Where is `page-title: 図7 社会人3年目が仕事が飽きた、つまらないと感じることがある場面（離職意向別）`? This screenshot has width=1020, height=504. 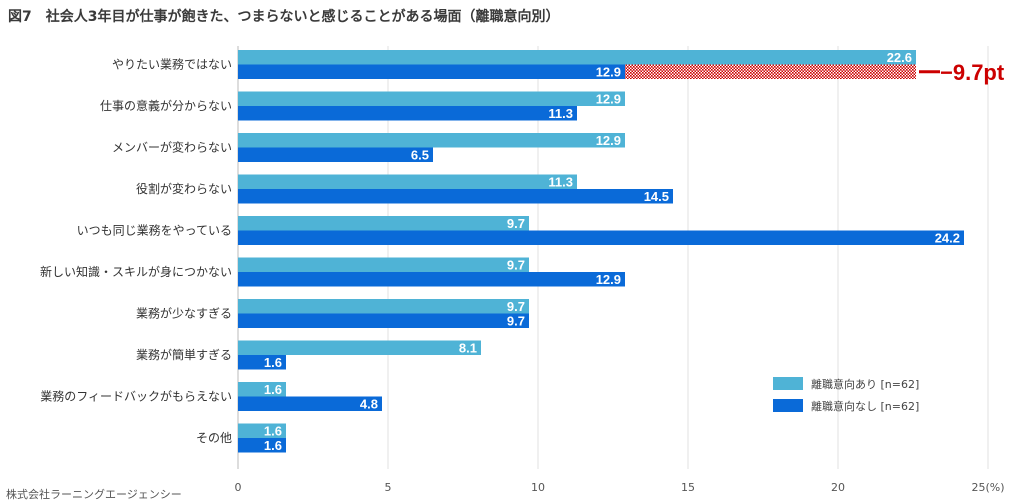 page-title: 図7 社会人3年目が仕事が飽きた、つまらないと感じることがある場面（離職意向別） is located at coordinates (284, 17).